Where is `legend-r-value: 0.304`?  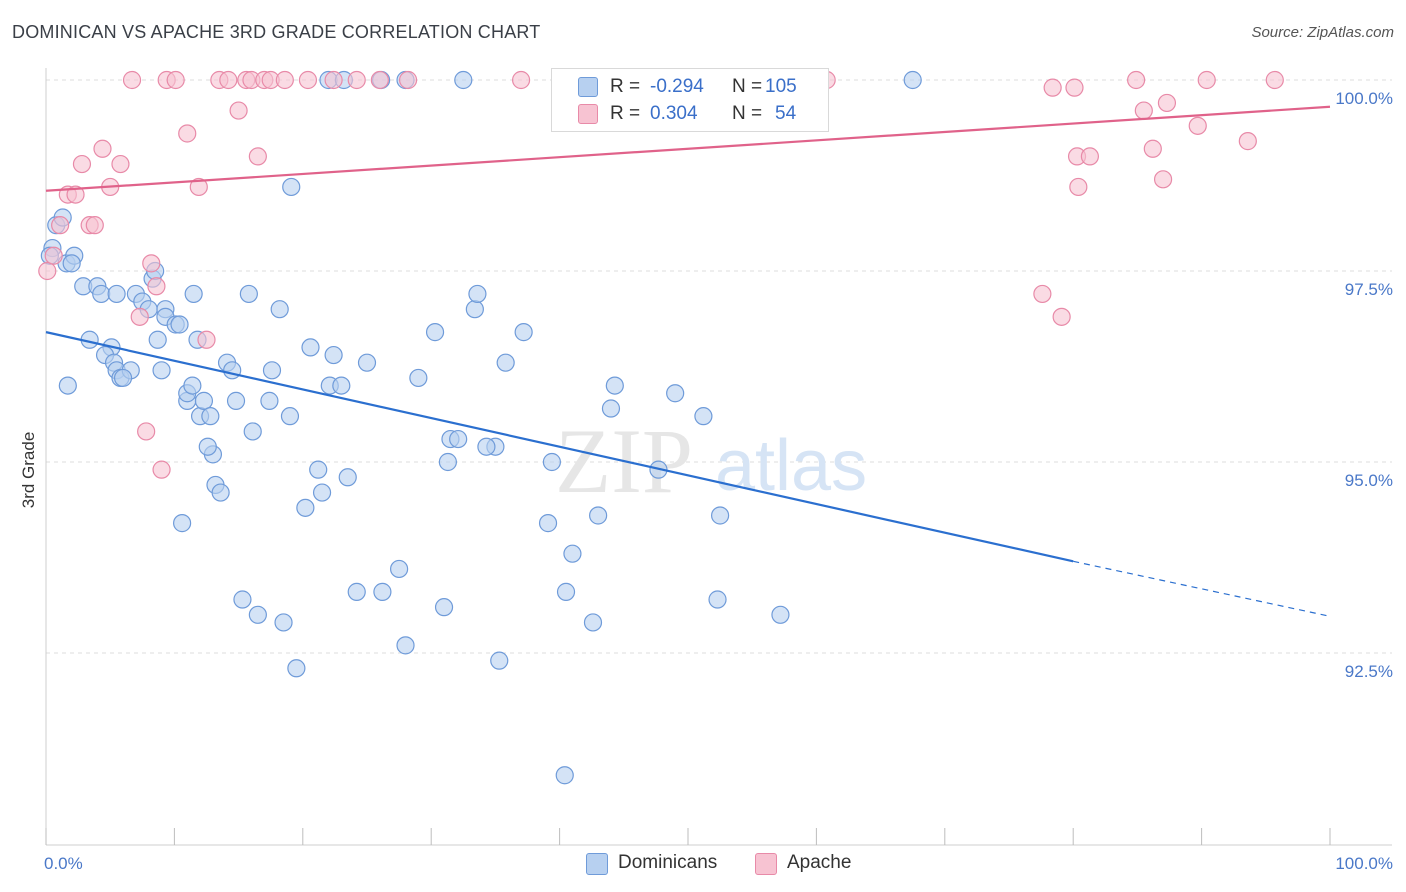 legend-r-value: 0.304 is located at coordinates (674, 113).